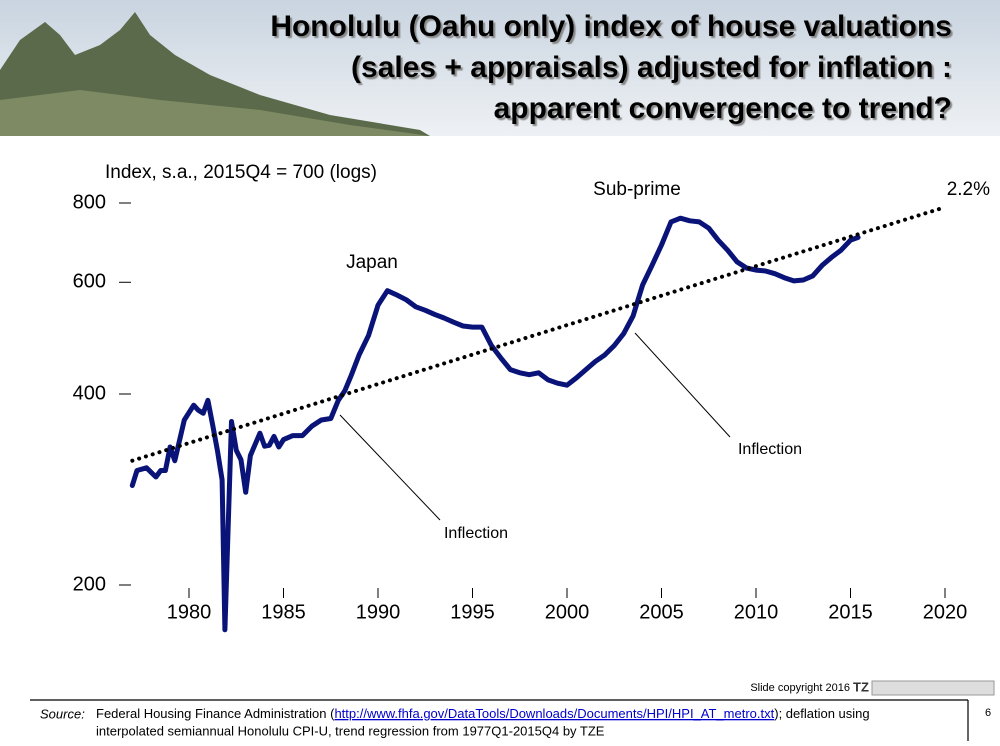  What do you see at coordinates (215, 713) in the screenshot?
I see `source-part: Federal Housing Finance Administration (` at bounding box center [215, 713].